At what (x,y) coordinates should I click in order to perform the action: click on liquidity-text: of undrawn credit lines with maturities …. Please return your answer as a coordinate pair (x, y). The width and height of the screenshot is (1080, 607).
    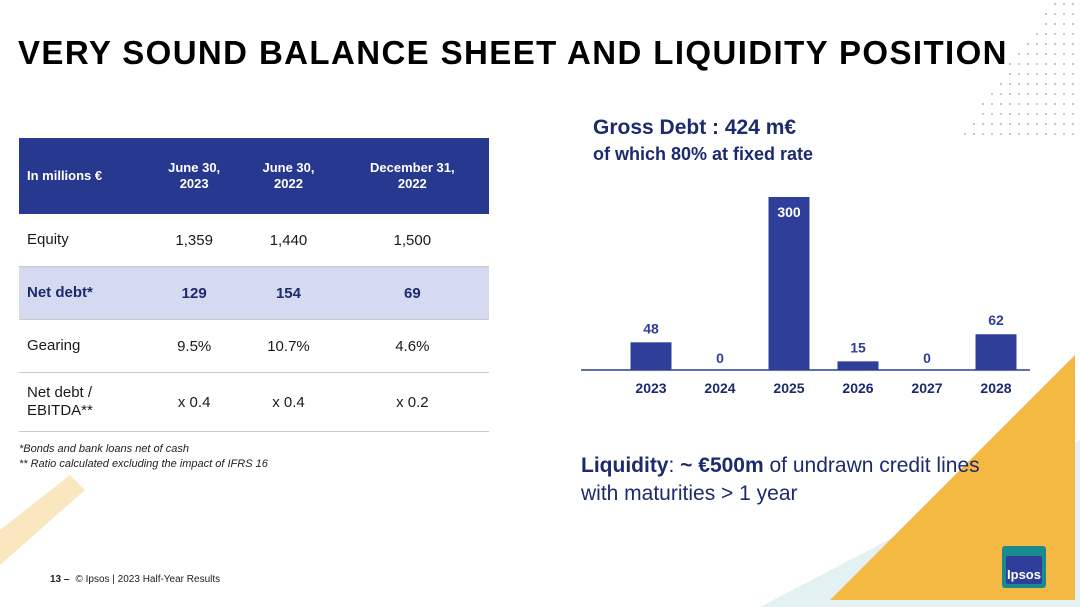
    Looking at the image, I should click on (780, 479).